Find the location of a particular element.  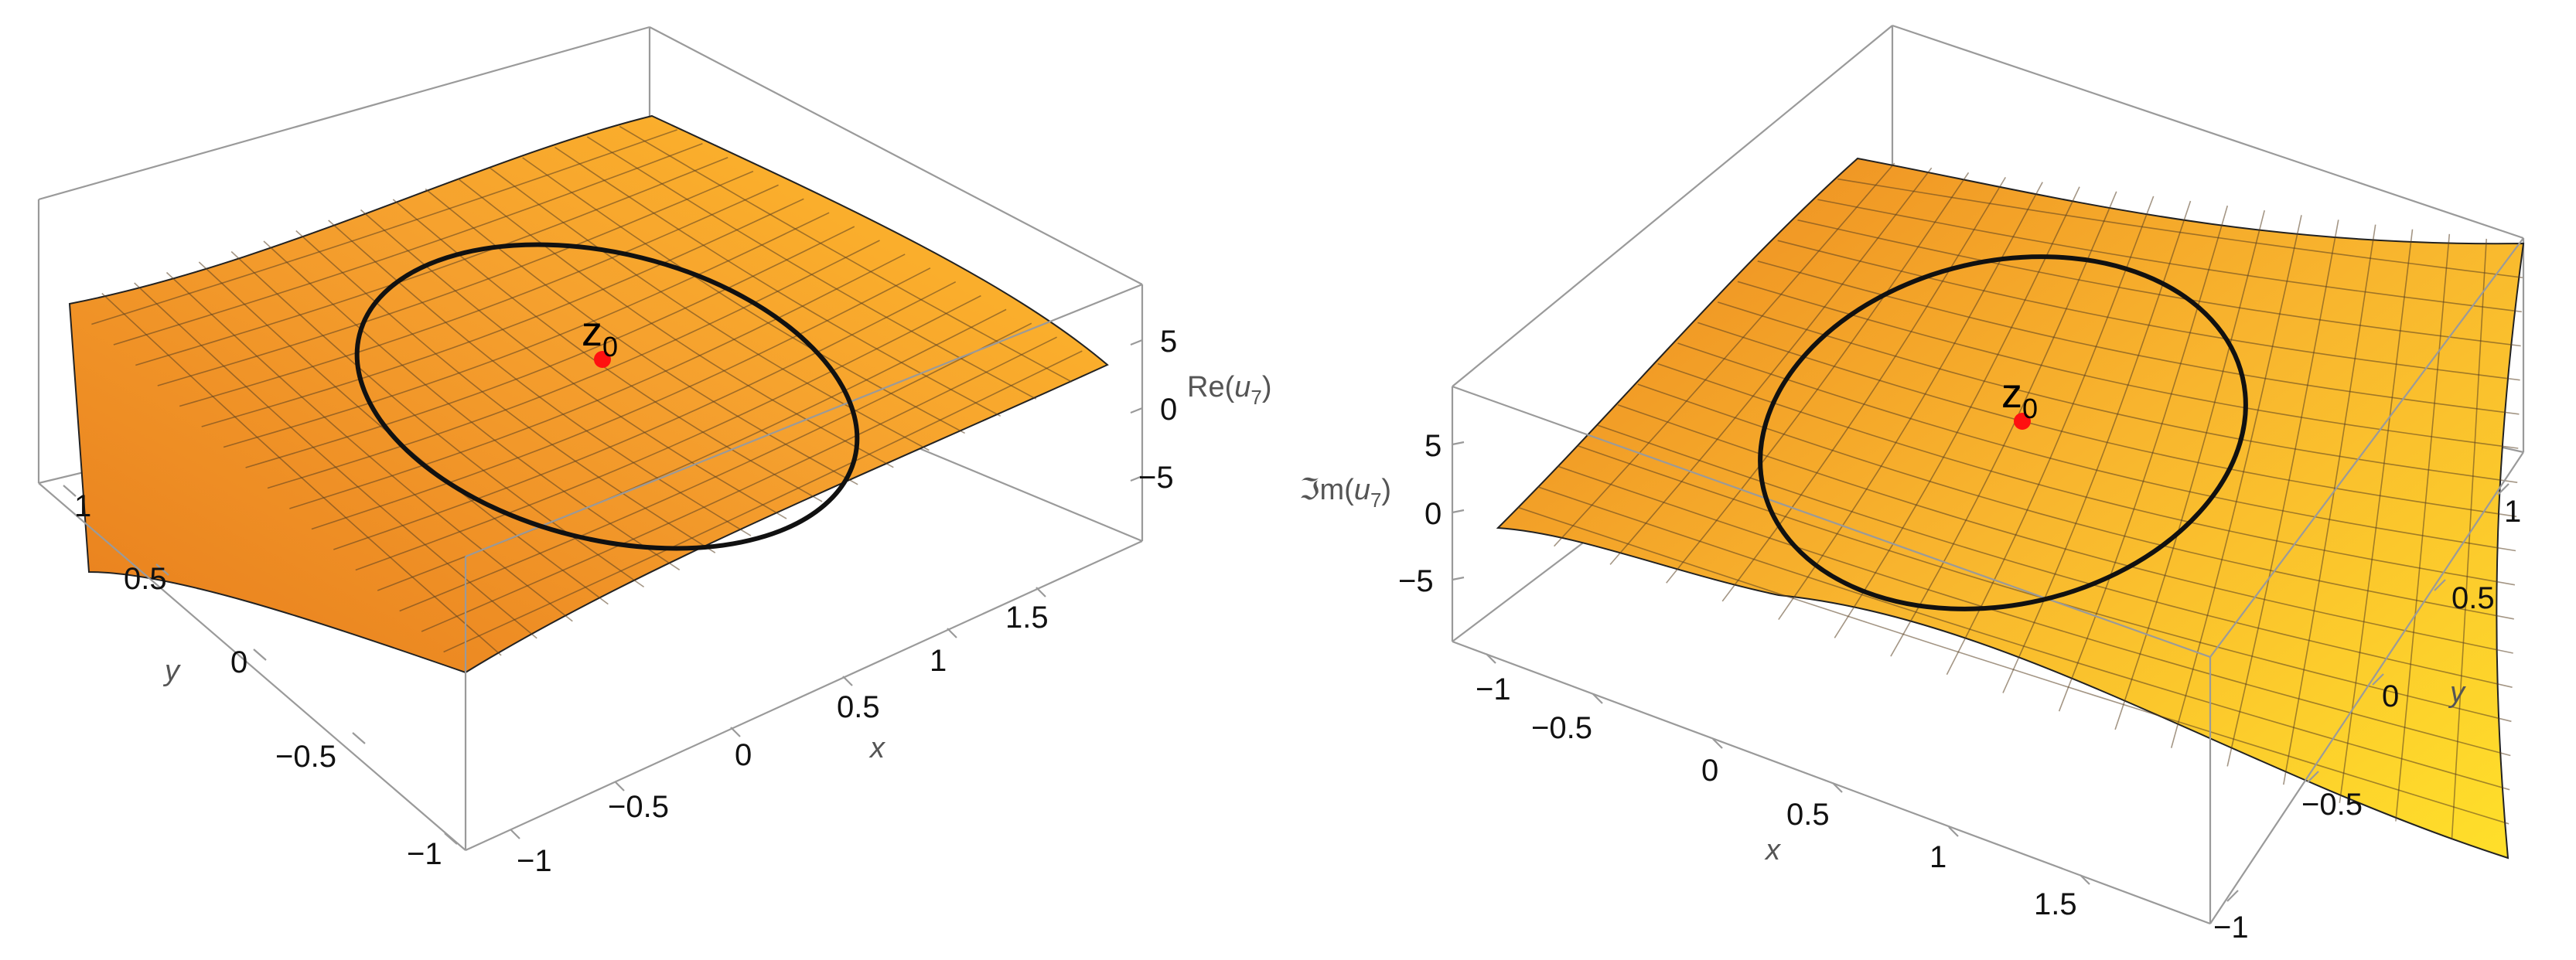

right-x-ticks: −1 −0.5 0 0.5 1 1.5 is located at coordinates (1783, 787).